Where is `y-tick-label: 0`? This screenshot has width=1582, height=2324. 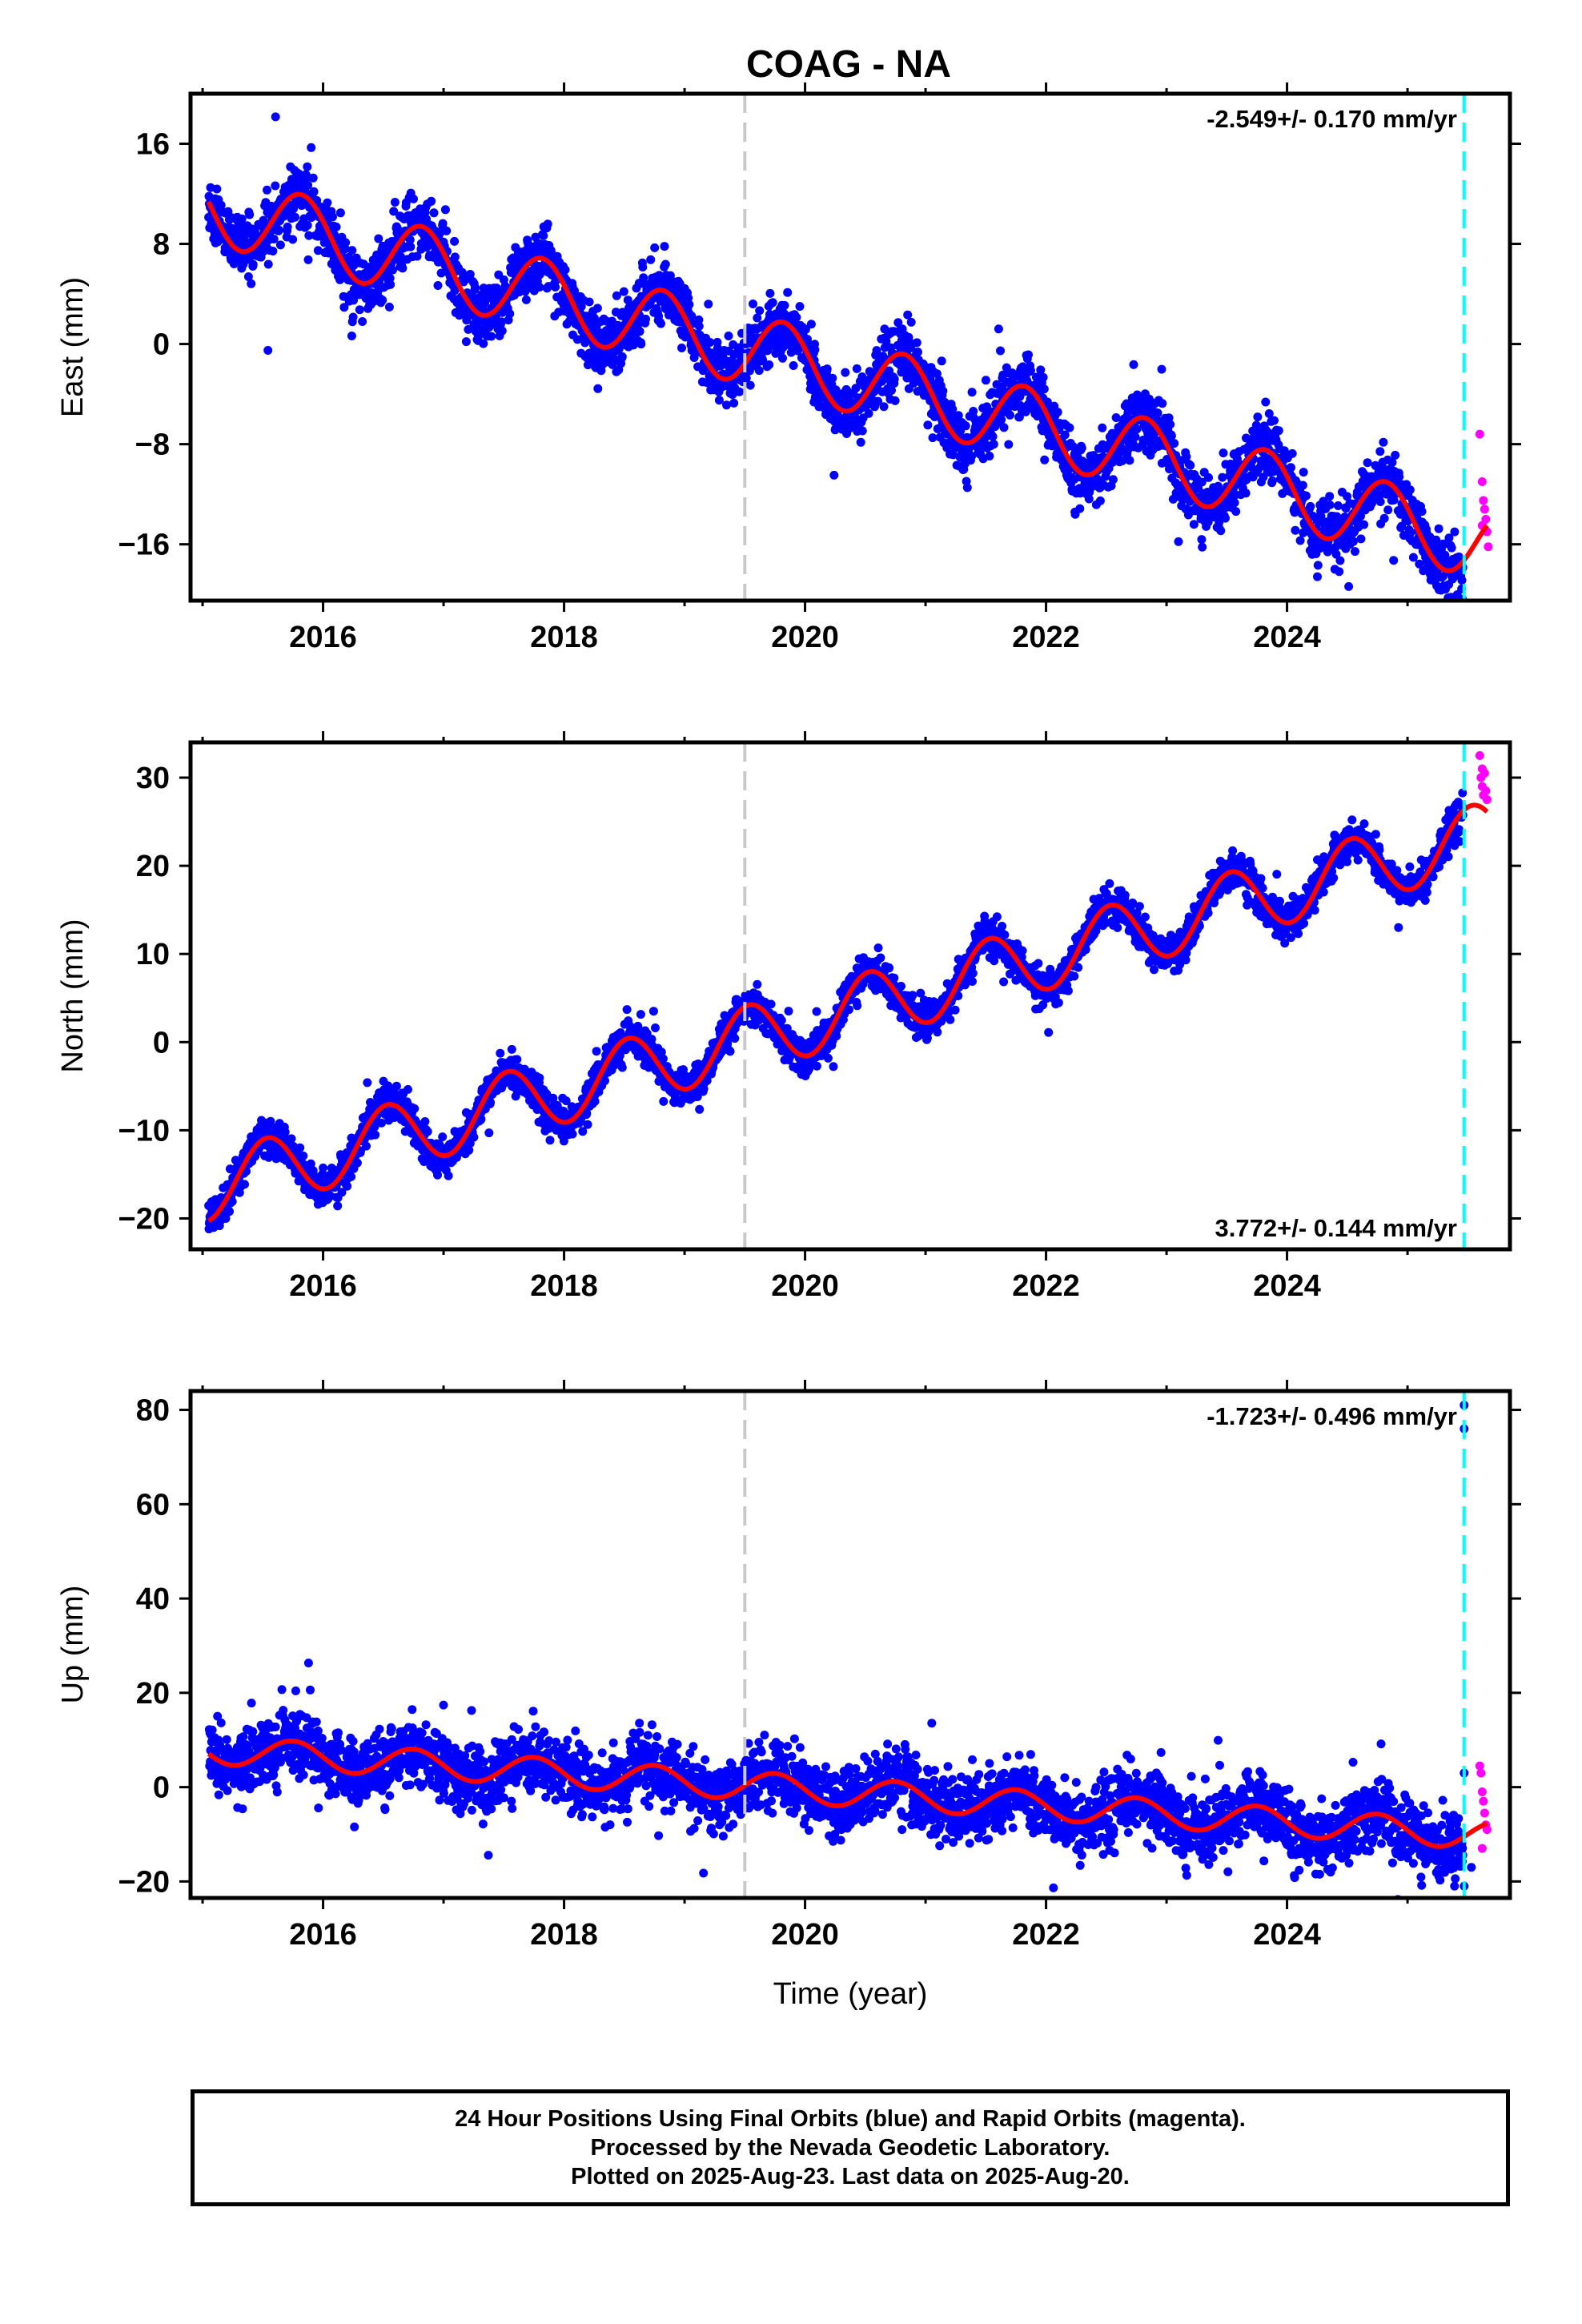 y-tick-label: 0 is located at coordinates (161, 345).